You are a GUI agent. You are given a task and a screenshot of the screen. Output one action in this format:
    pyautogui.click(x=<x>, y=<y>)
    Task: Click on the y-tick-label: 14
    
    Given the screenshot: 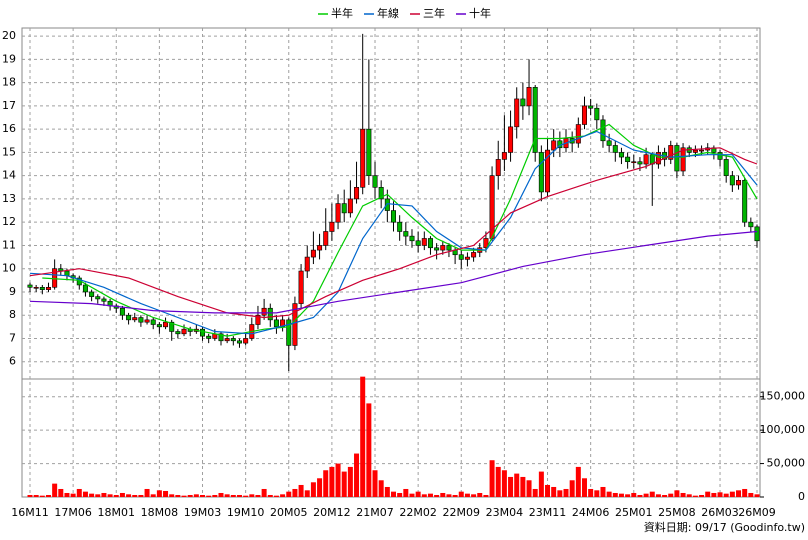 What is the action you would take?
    pyautogui.click(x=9, y=175)
    